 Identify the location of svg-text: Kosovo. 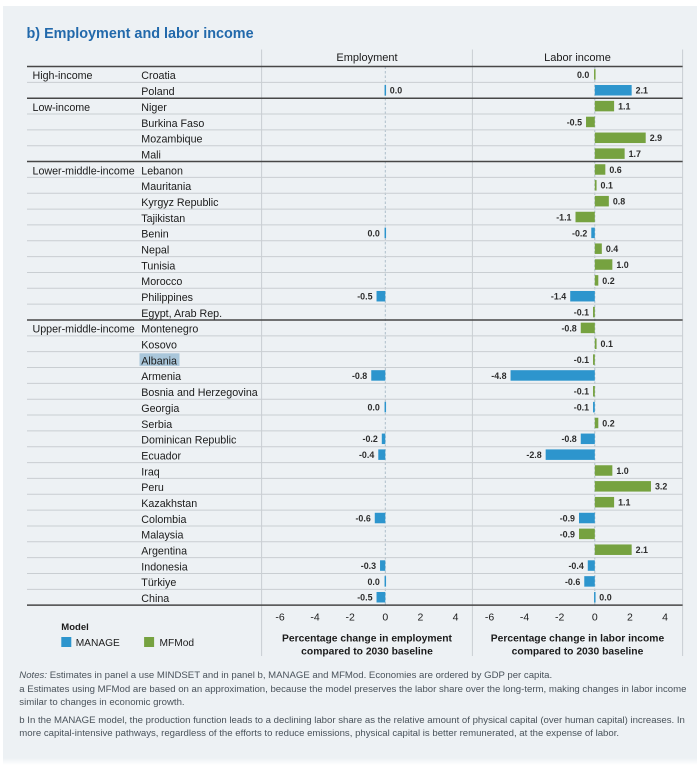
(159, 346).